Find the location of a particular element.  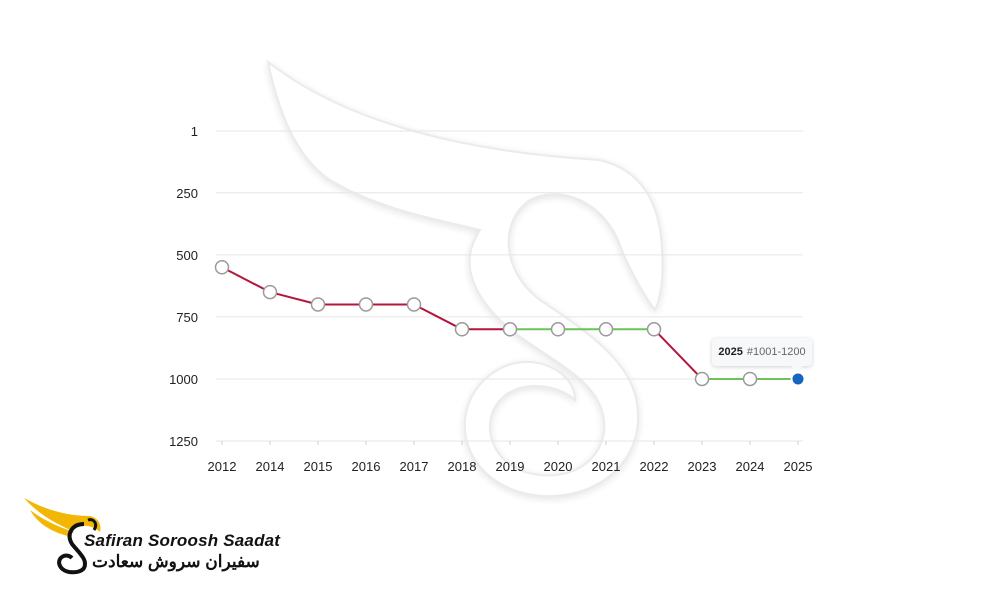

y-tick-label: 750 is located at coordinates (187, 317).